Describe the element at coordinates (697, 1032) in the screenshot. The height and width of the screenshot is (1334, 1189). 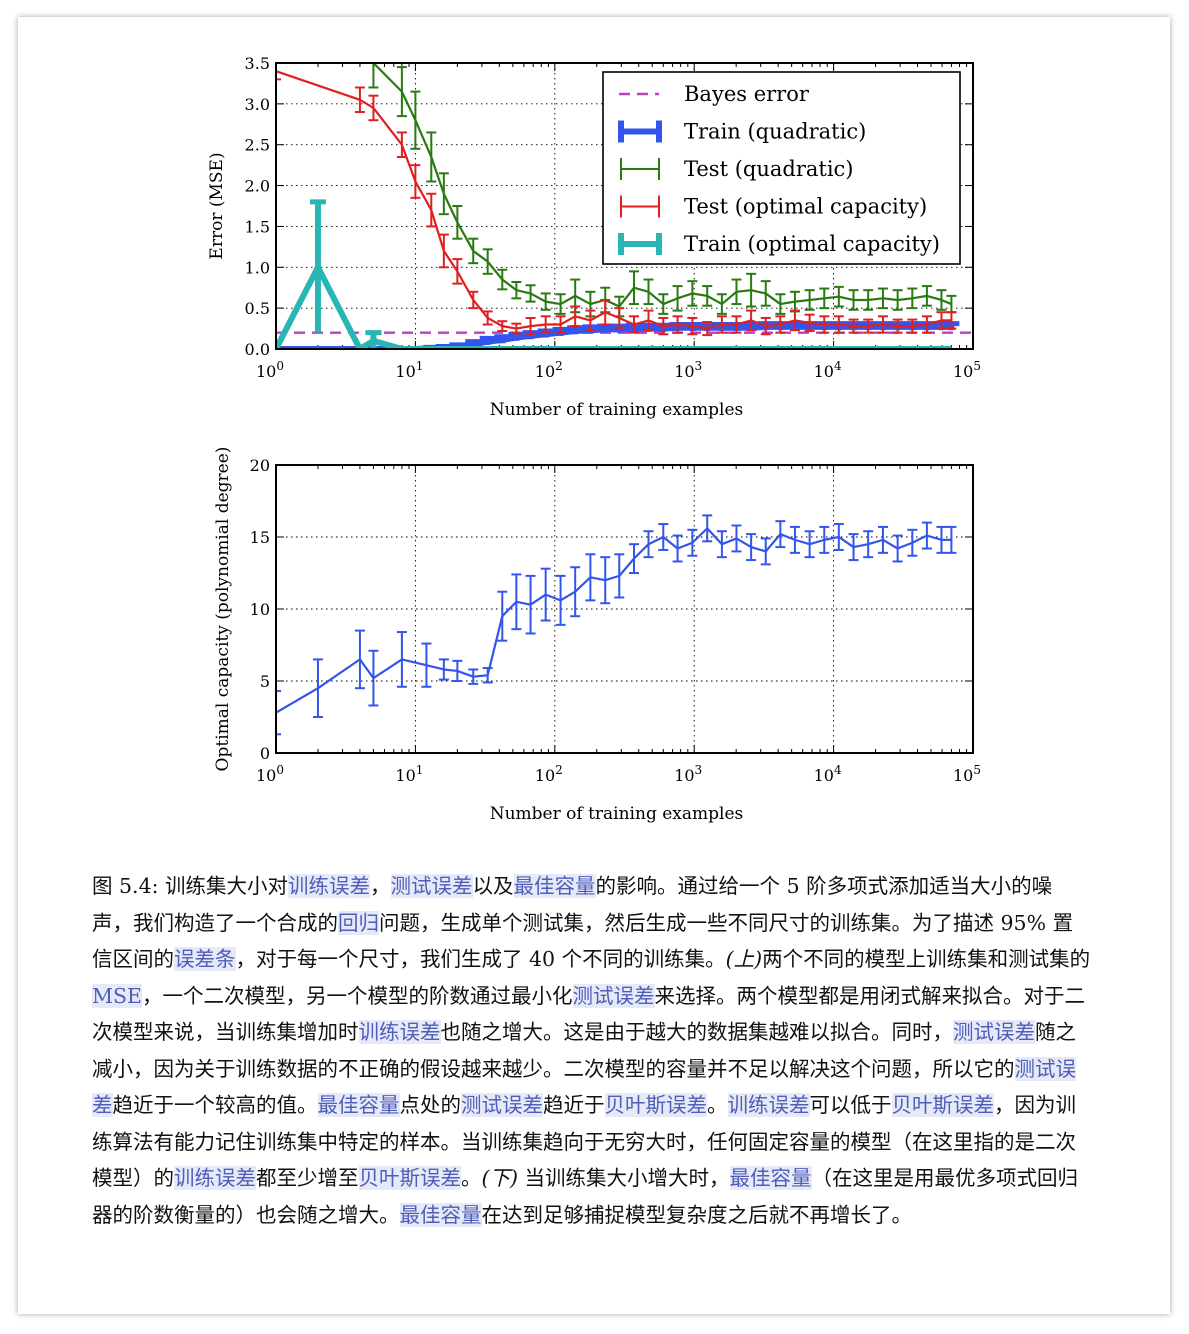
I see `caption-text: 也随之增大。这是由于越大的数据集越难以拟合。同时，` at that location.